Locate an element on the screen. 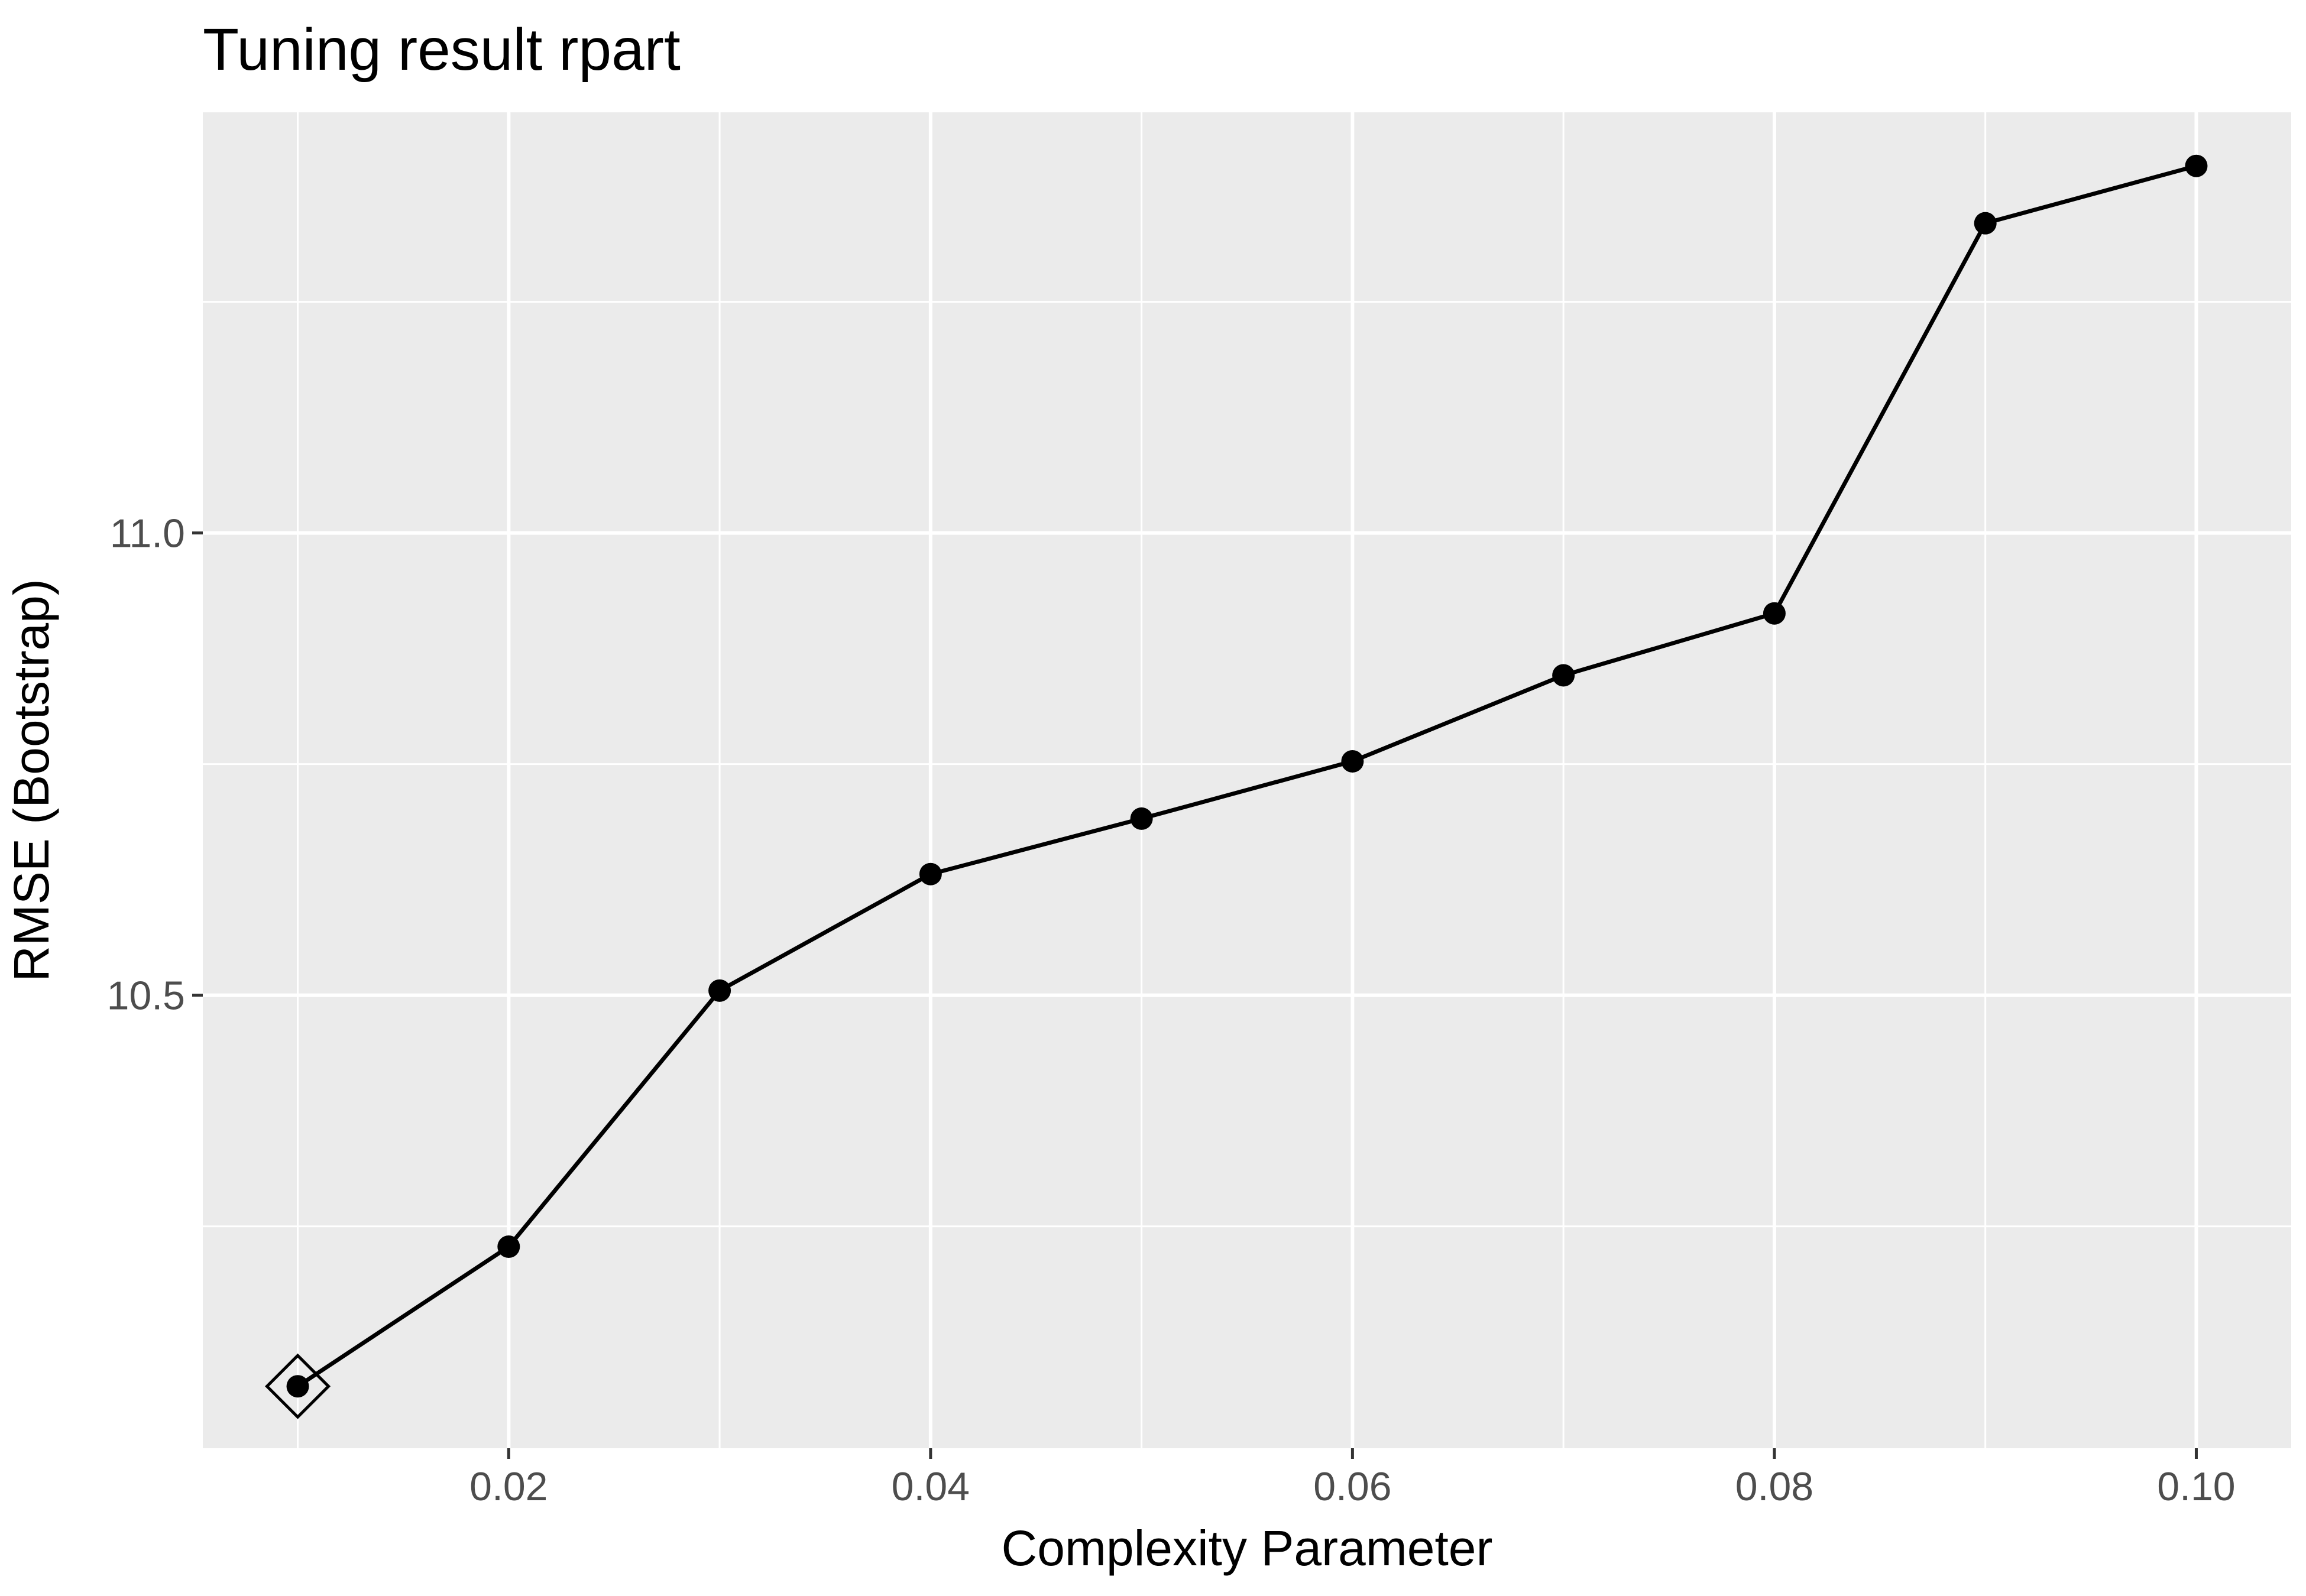  y-tick-label: 10.5 is located at coordinates (146, 996).